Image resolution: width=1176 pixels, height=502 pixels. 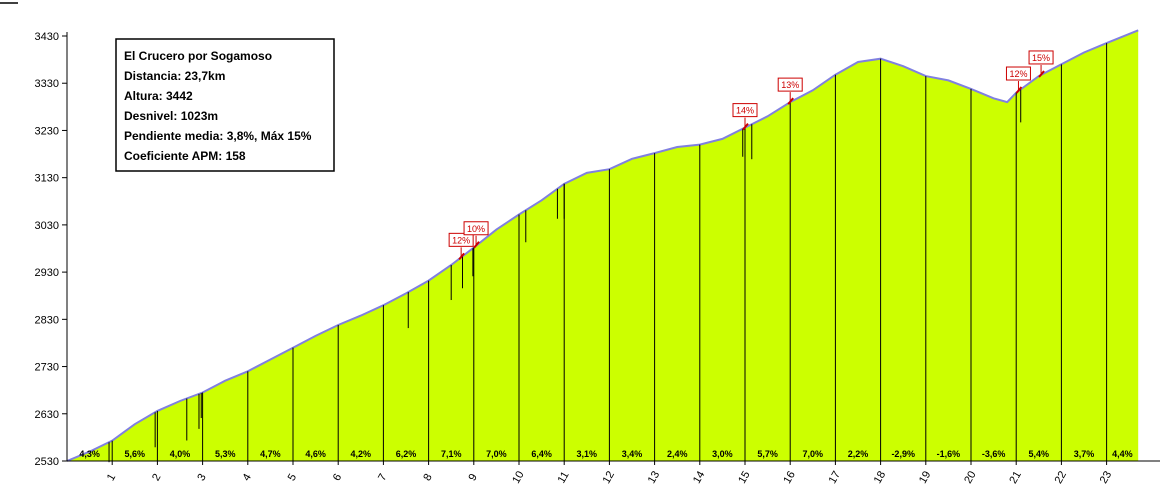 What do you see at coordinates (677, 454) in the screenshot?
I see `gradient-label: 2,4%` at bounding box center [677, 454].